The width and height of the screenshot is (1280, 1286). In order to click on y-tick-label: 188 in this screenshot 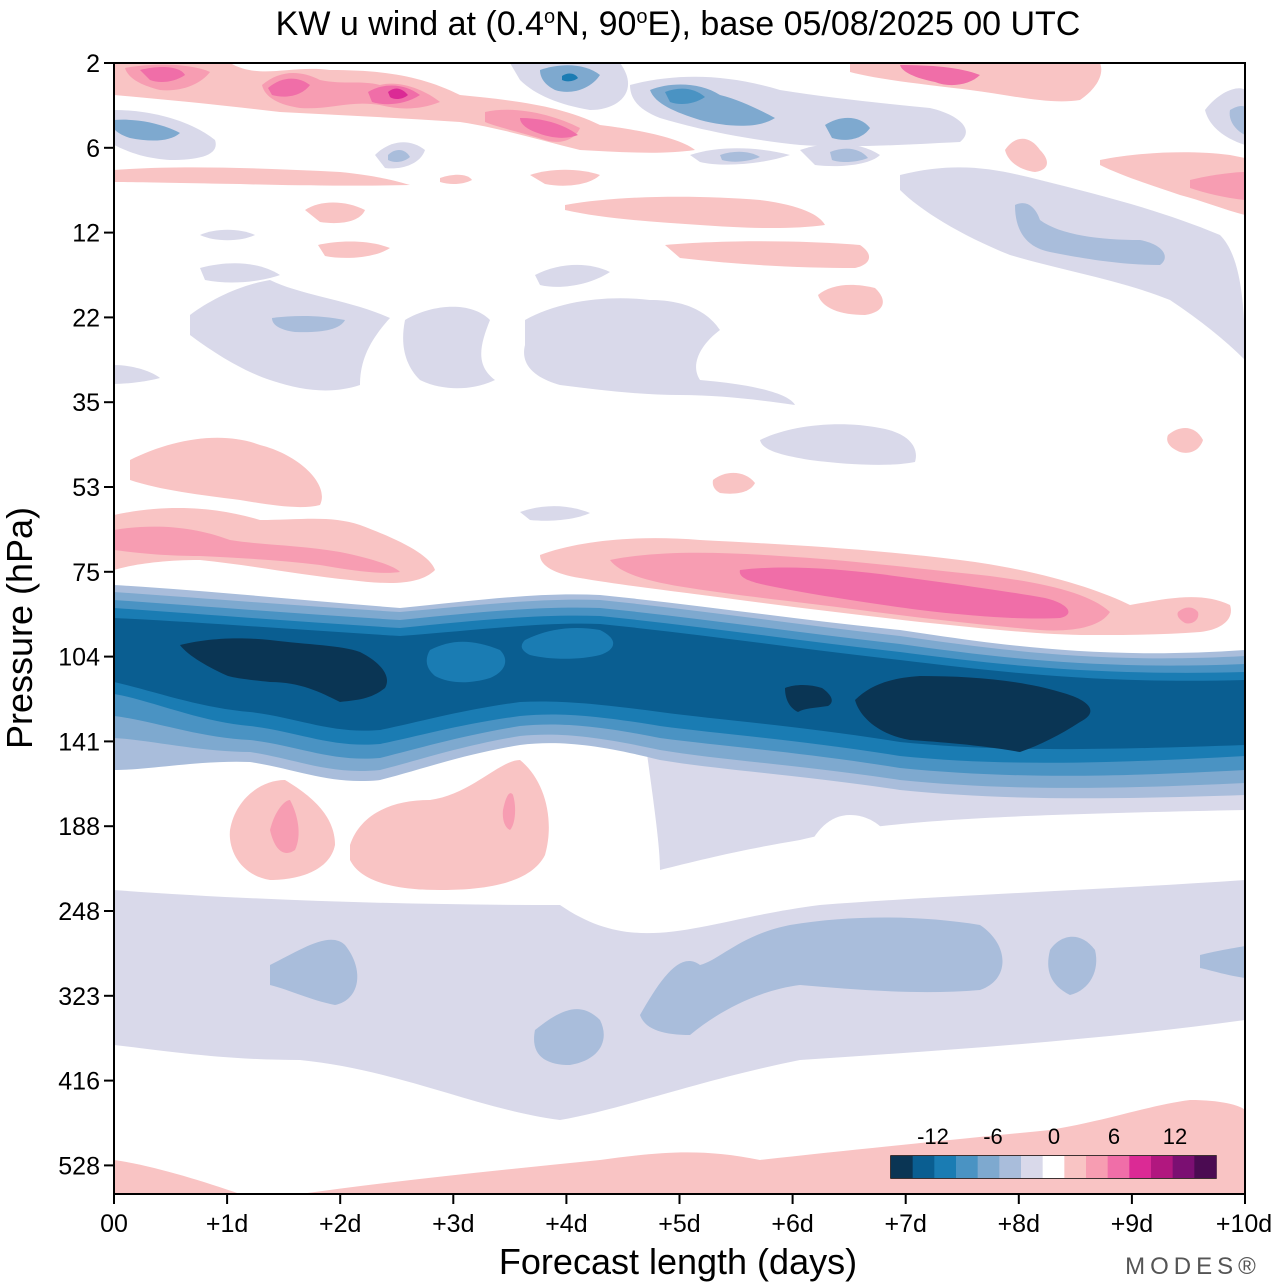, I will do `click(79, 827)`.